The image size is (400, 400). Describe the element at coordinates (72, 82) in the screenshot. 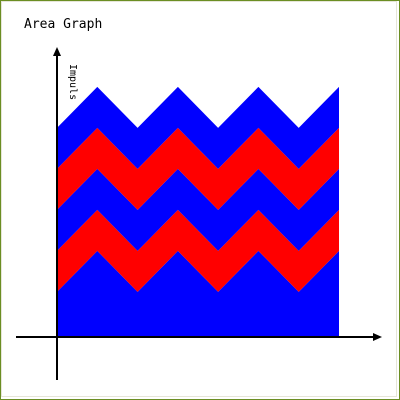

I see `y-axis-label: Impuls` at that location.